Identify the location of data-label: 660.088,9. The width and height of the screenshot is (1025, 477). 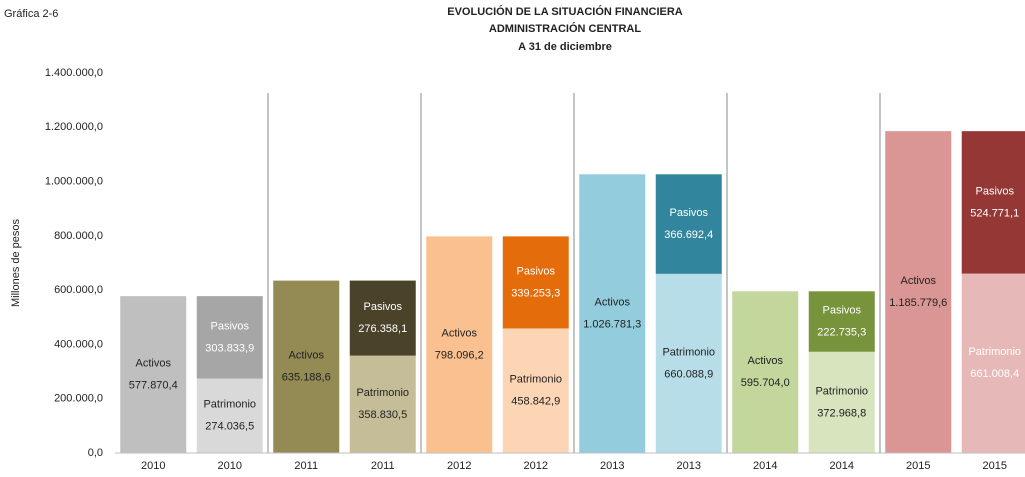
(688, 374).